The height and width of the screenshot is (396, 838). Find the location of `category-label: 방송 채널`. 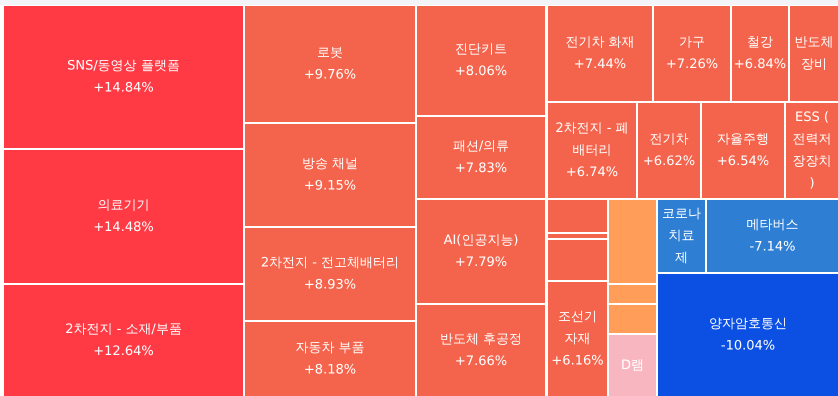

category-label: 방송 채널 is located at coordinates (330, 164).